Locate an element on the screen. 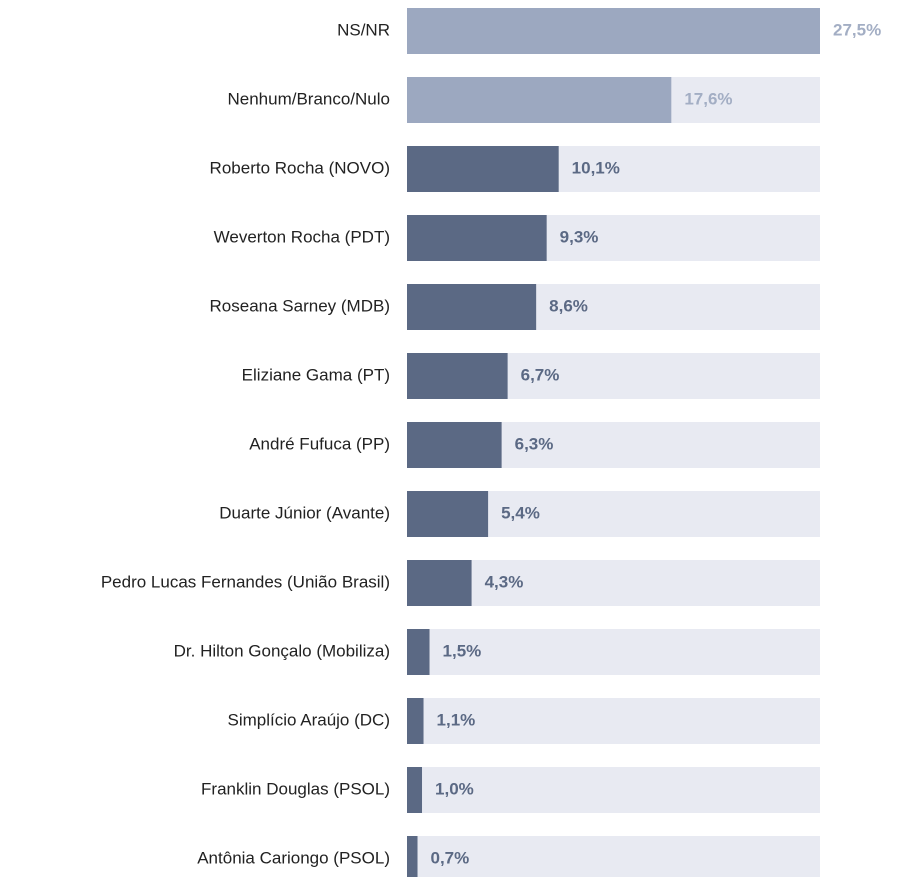 Image resolution: width=917 pixels, height=877 pixels. category-label: André Fufuca (PP) is located at coordinates (319, 443).